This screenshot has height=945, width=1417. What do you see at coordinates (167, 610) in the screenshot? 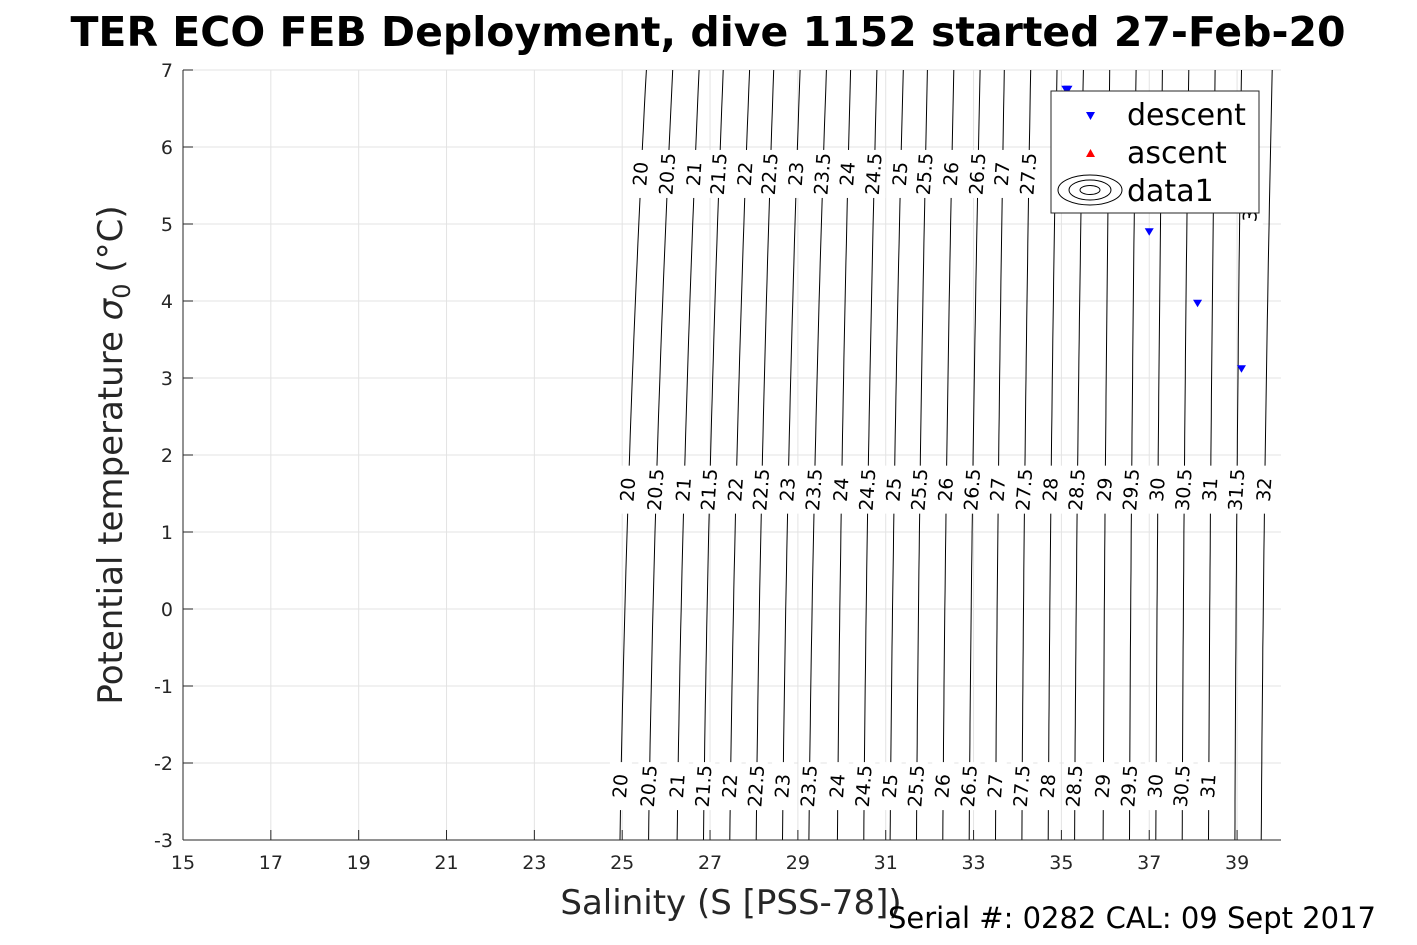
I see `y-tick-label: 0` at bounding box center [167, 610].